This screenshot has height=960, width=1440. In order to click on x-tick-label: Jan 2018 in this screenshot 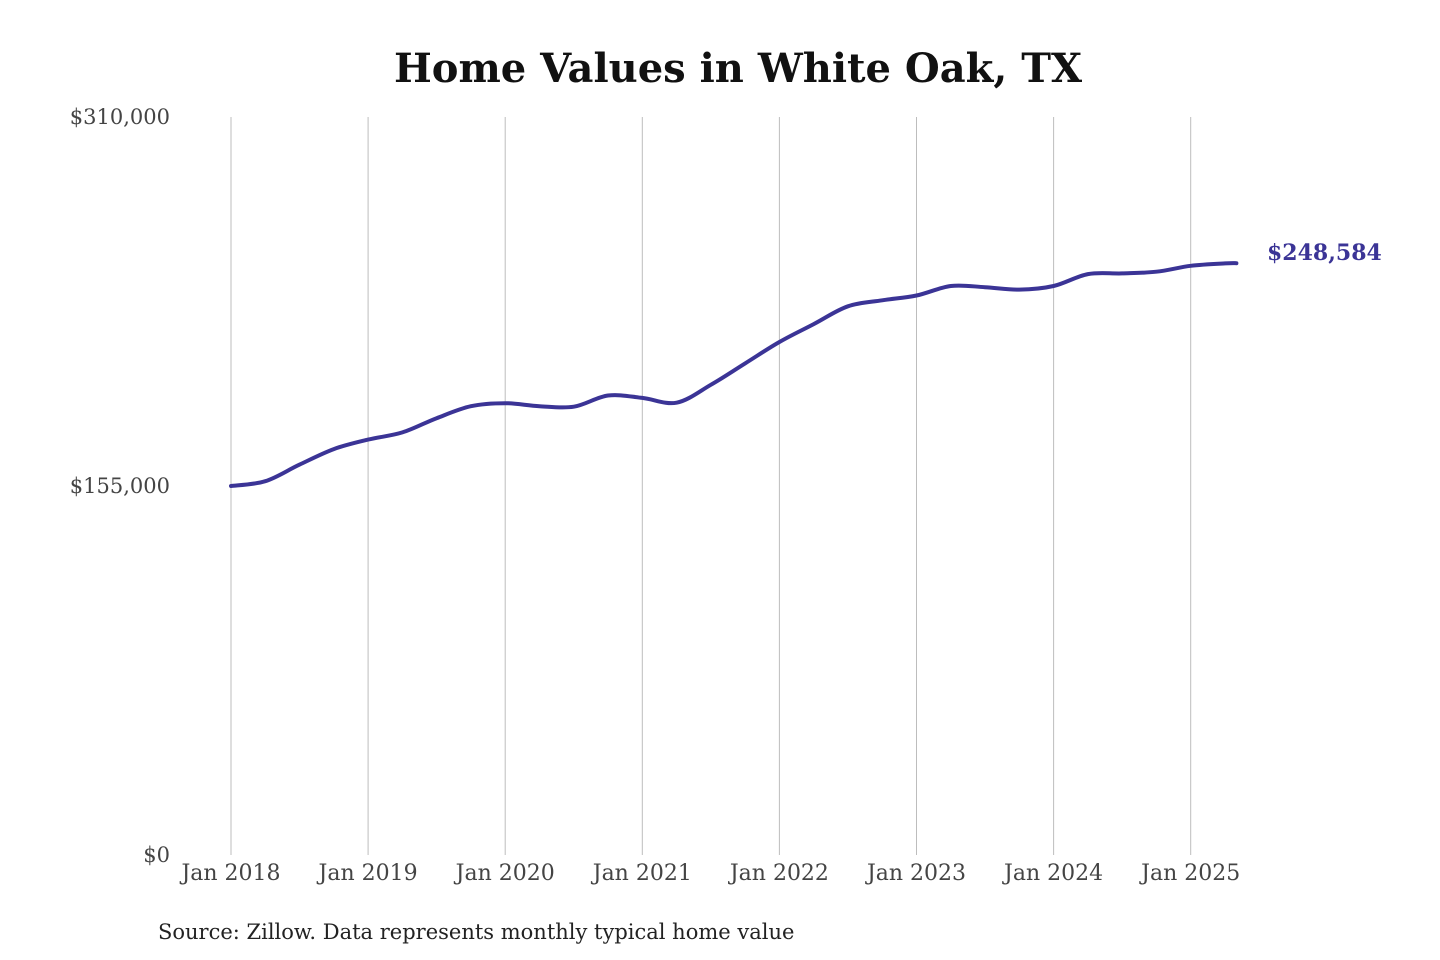, I will do `click(229, 873)`.